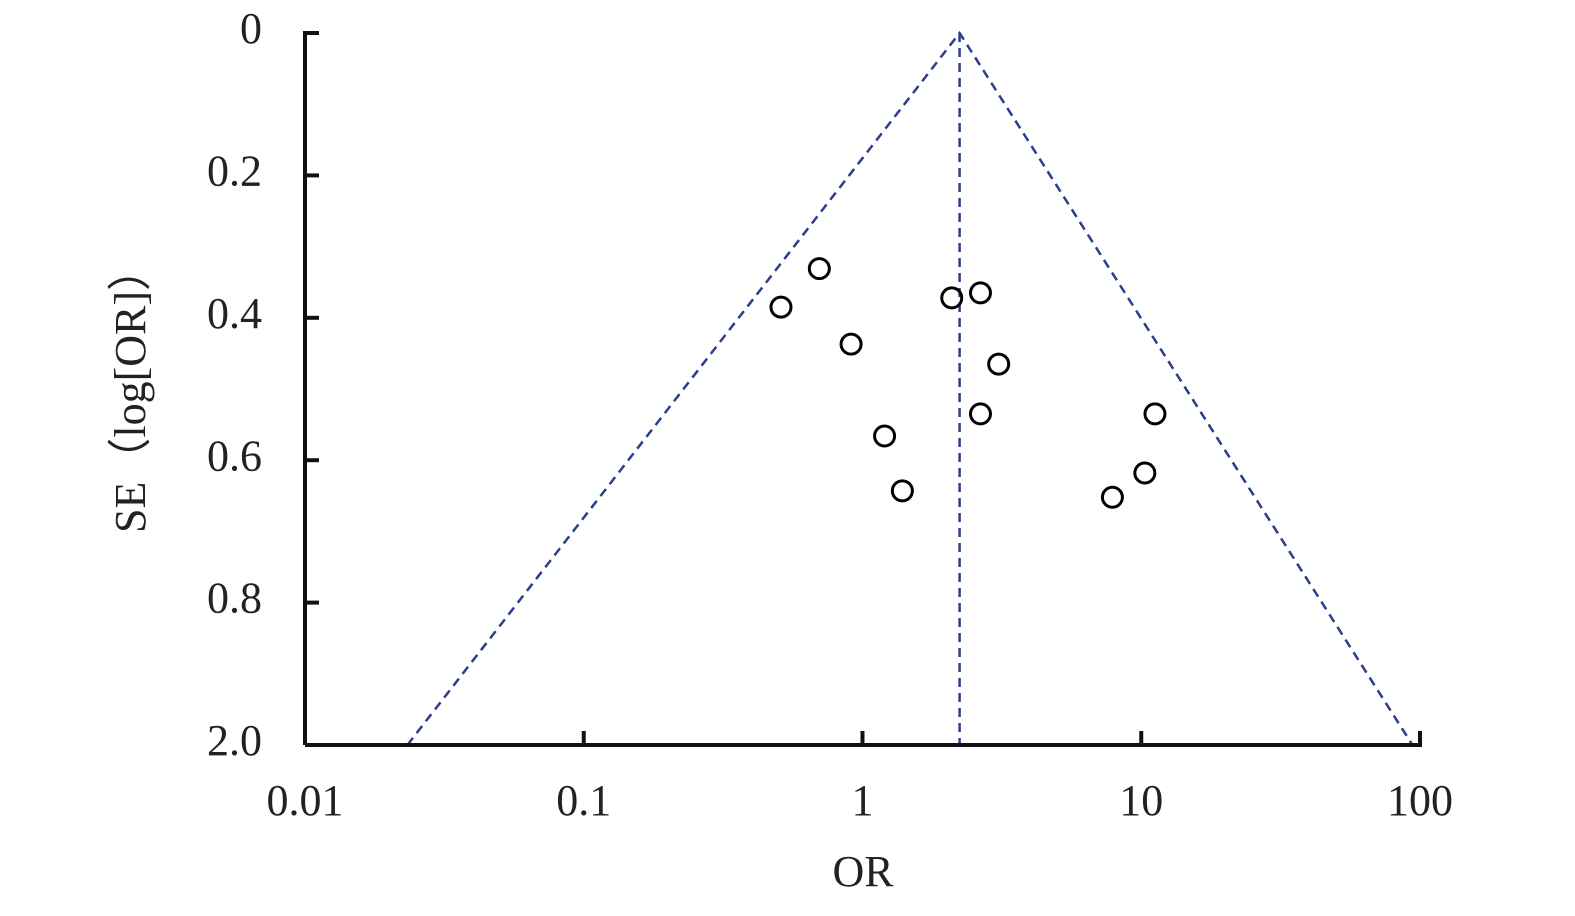 The height and width of the screenshot is (916, 1575). Describe the element at coordinates (305, 800) in the screenshot. I see `x-tick-label: 0.01` at that location.